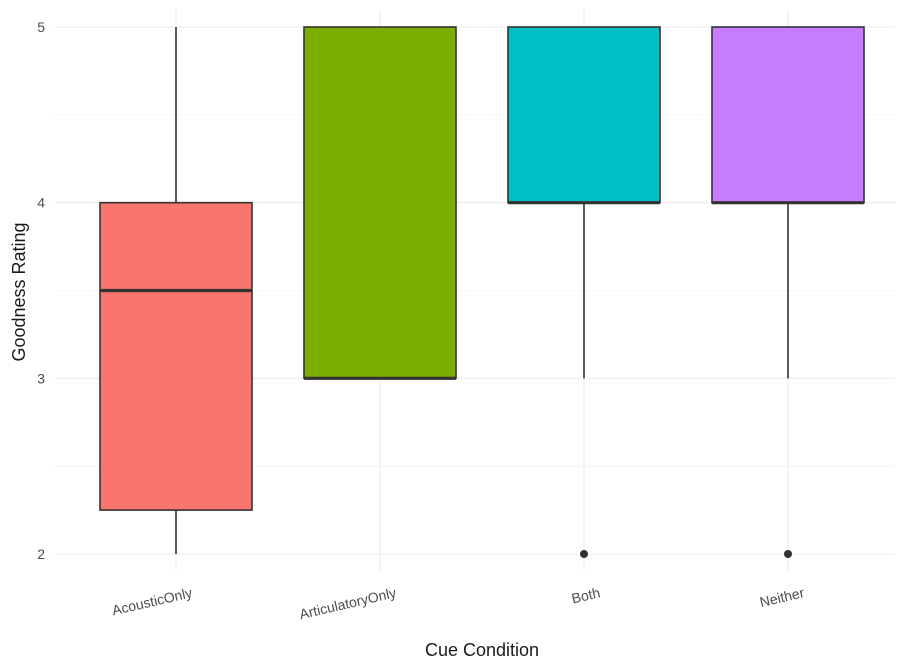 The height and width of the screenshot is (665, 911). I want to click on x-tick-label: Both, so click(586, 595).